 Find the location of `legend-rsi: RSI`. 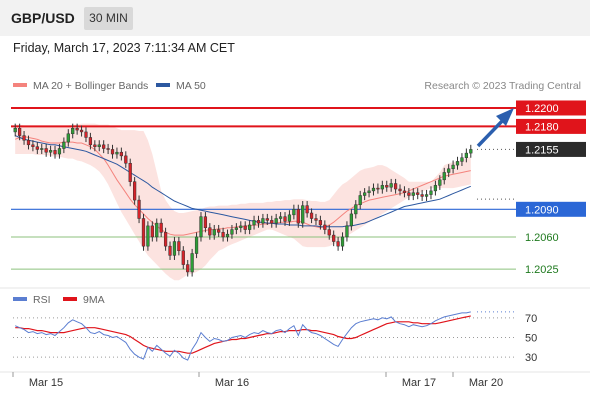

legend-rsi: RSI is located at coordinates (32, 300).